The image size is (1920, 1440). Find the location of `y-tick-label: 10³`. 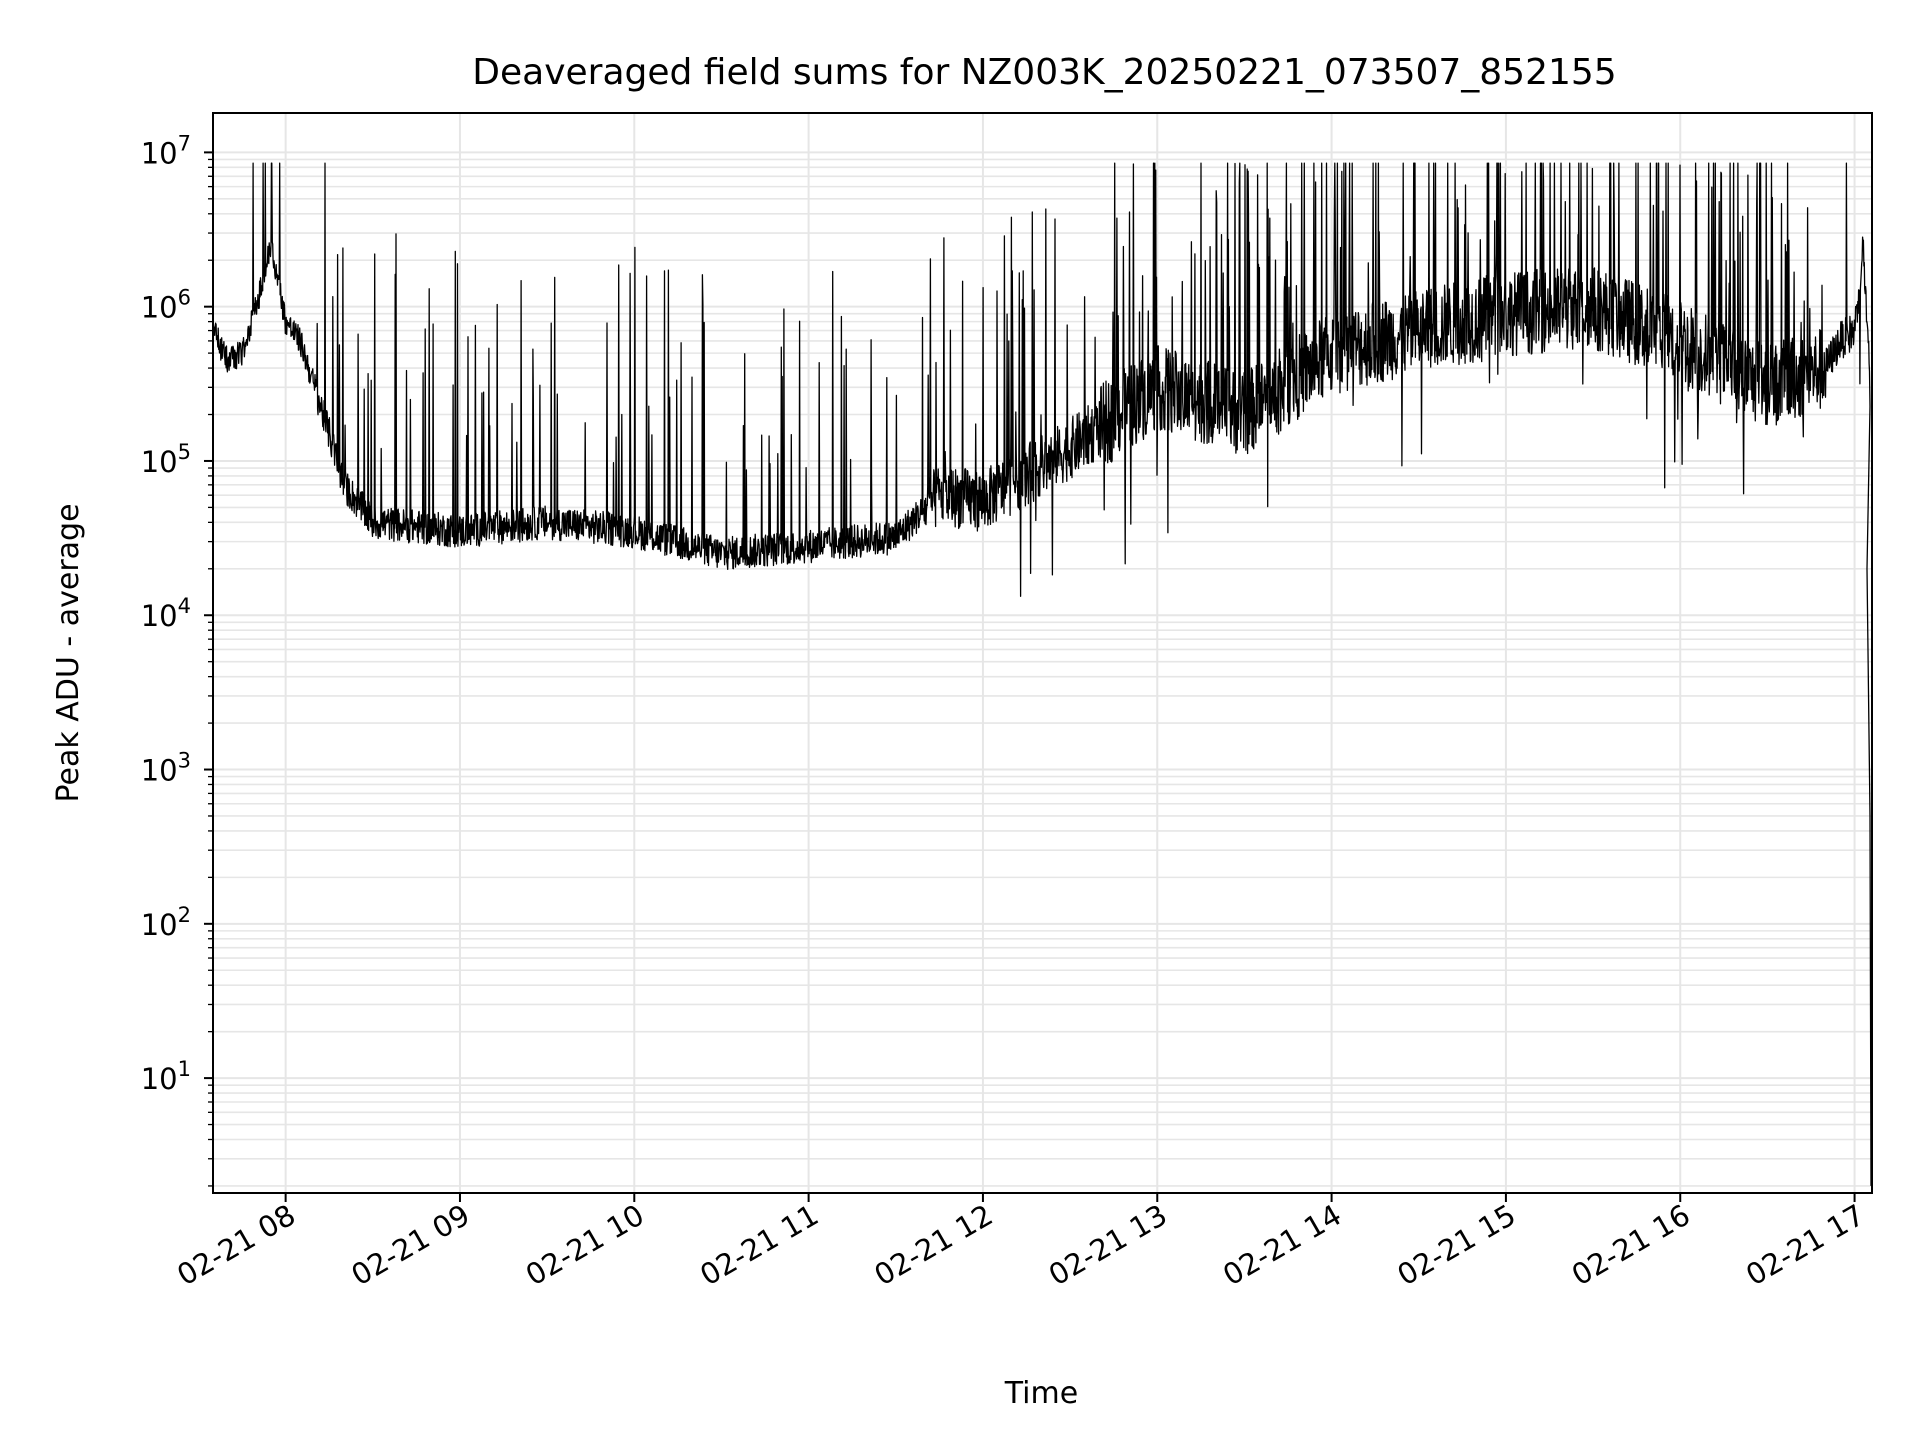

y-tick-label: 10³ is located at coordinates (166, 768).